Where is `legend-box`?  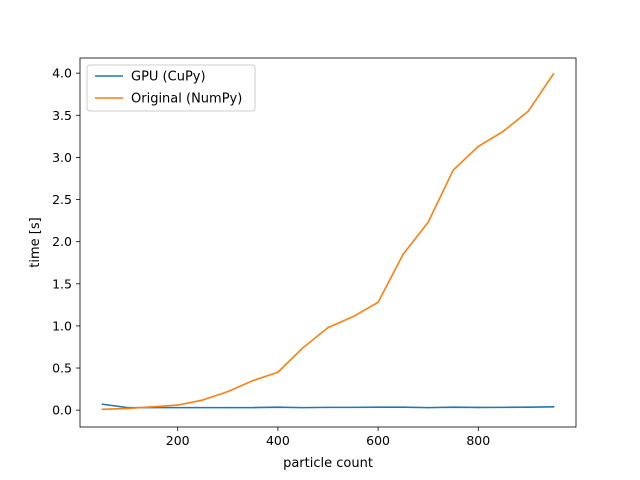 legend-box is located at coordinates (171, 88).